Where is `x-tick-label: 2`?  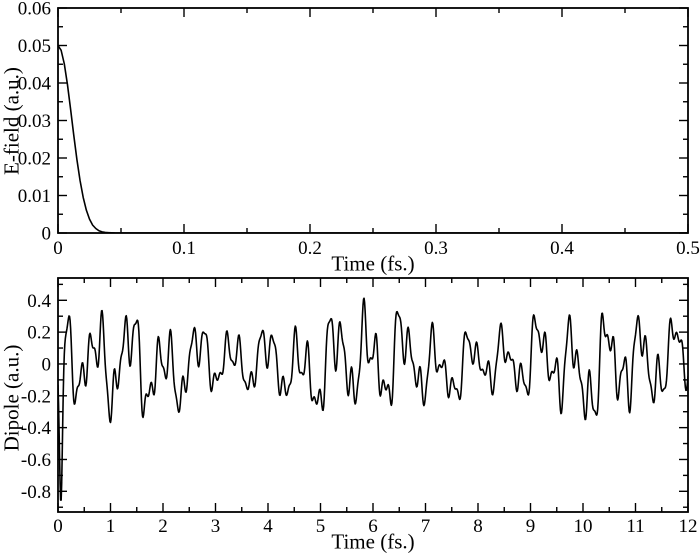
x-tick-label: 2 is located at coordinates (163, 526).